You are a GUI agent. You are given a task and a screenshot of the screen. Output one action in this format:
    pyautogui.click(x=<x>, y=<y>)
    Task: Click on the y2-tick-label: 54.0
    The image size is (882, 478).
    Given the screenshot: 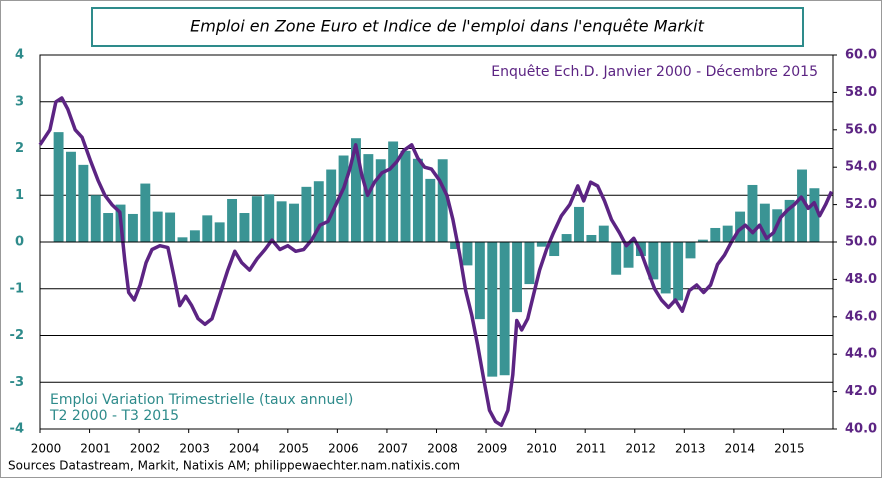 What is the action you would take?
    pyautogui.click(x=861, y=167)
    